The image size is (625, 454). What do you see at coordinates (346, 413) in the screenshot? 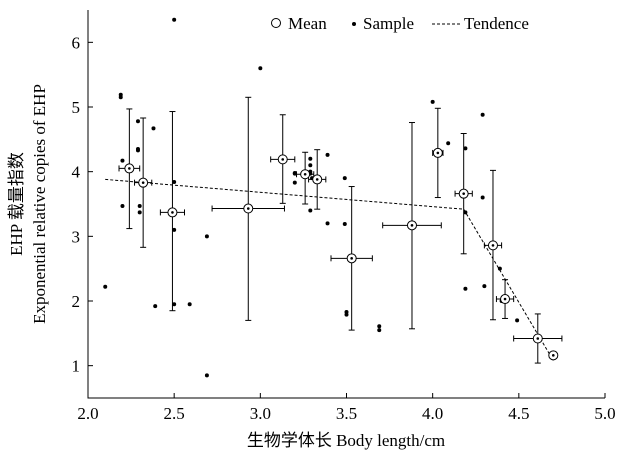
I see `x-tick-label: 3.5` at bounding box center [346, 413].